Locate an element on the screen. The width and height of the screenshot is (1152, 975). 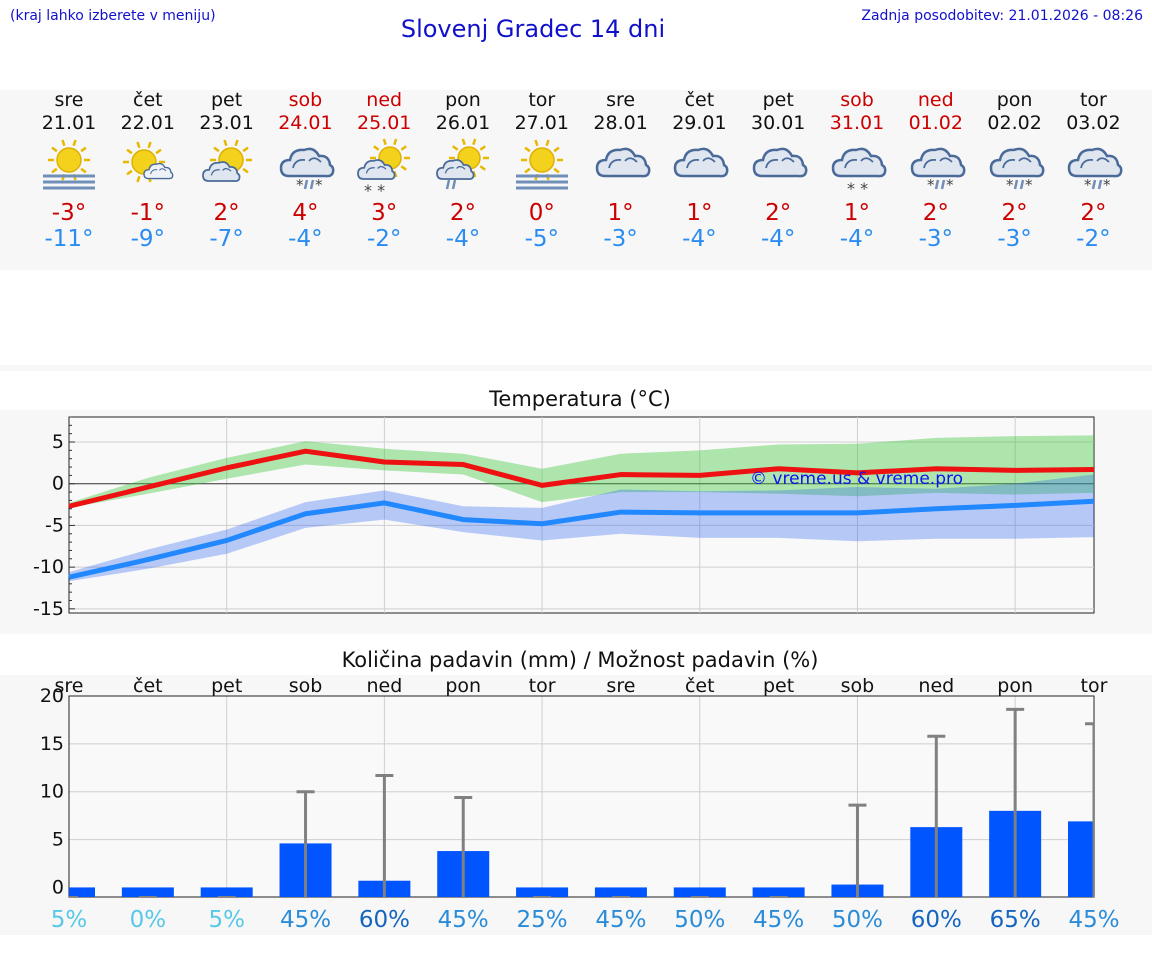
day-column: pet 30.01 2° -4° is located at coordinates (778, 170).